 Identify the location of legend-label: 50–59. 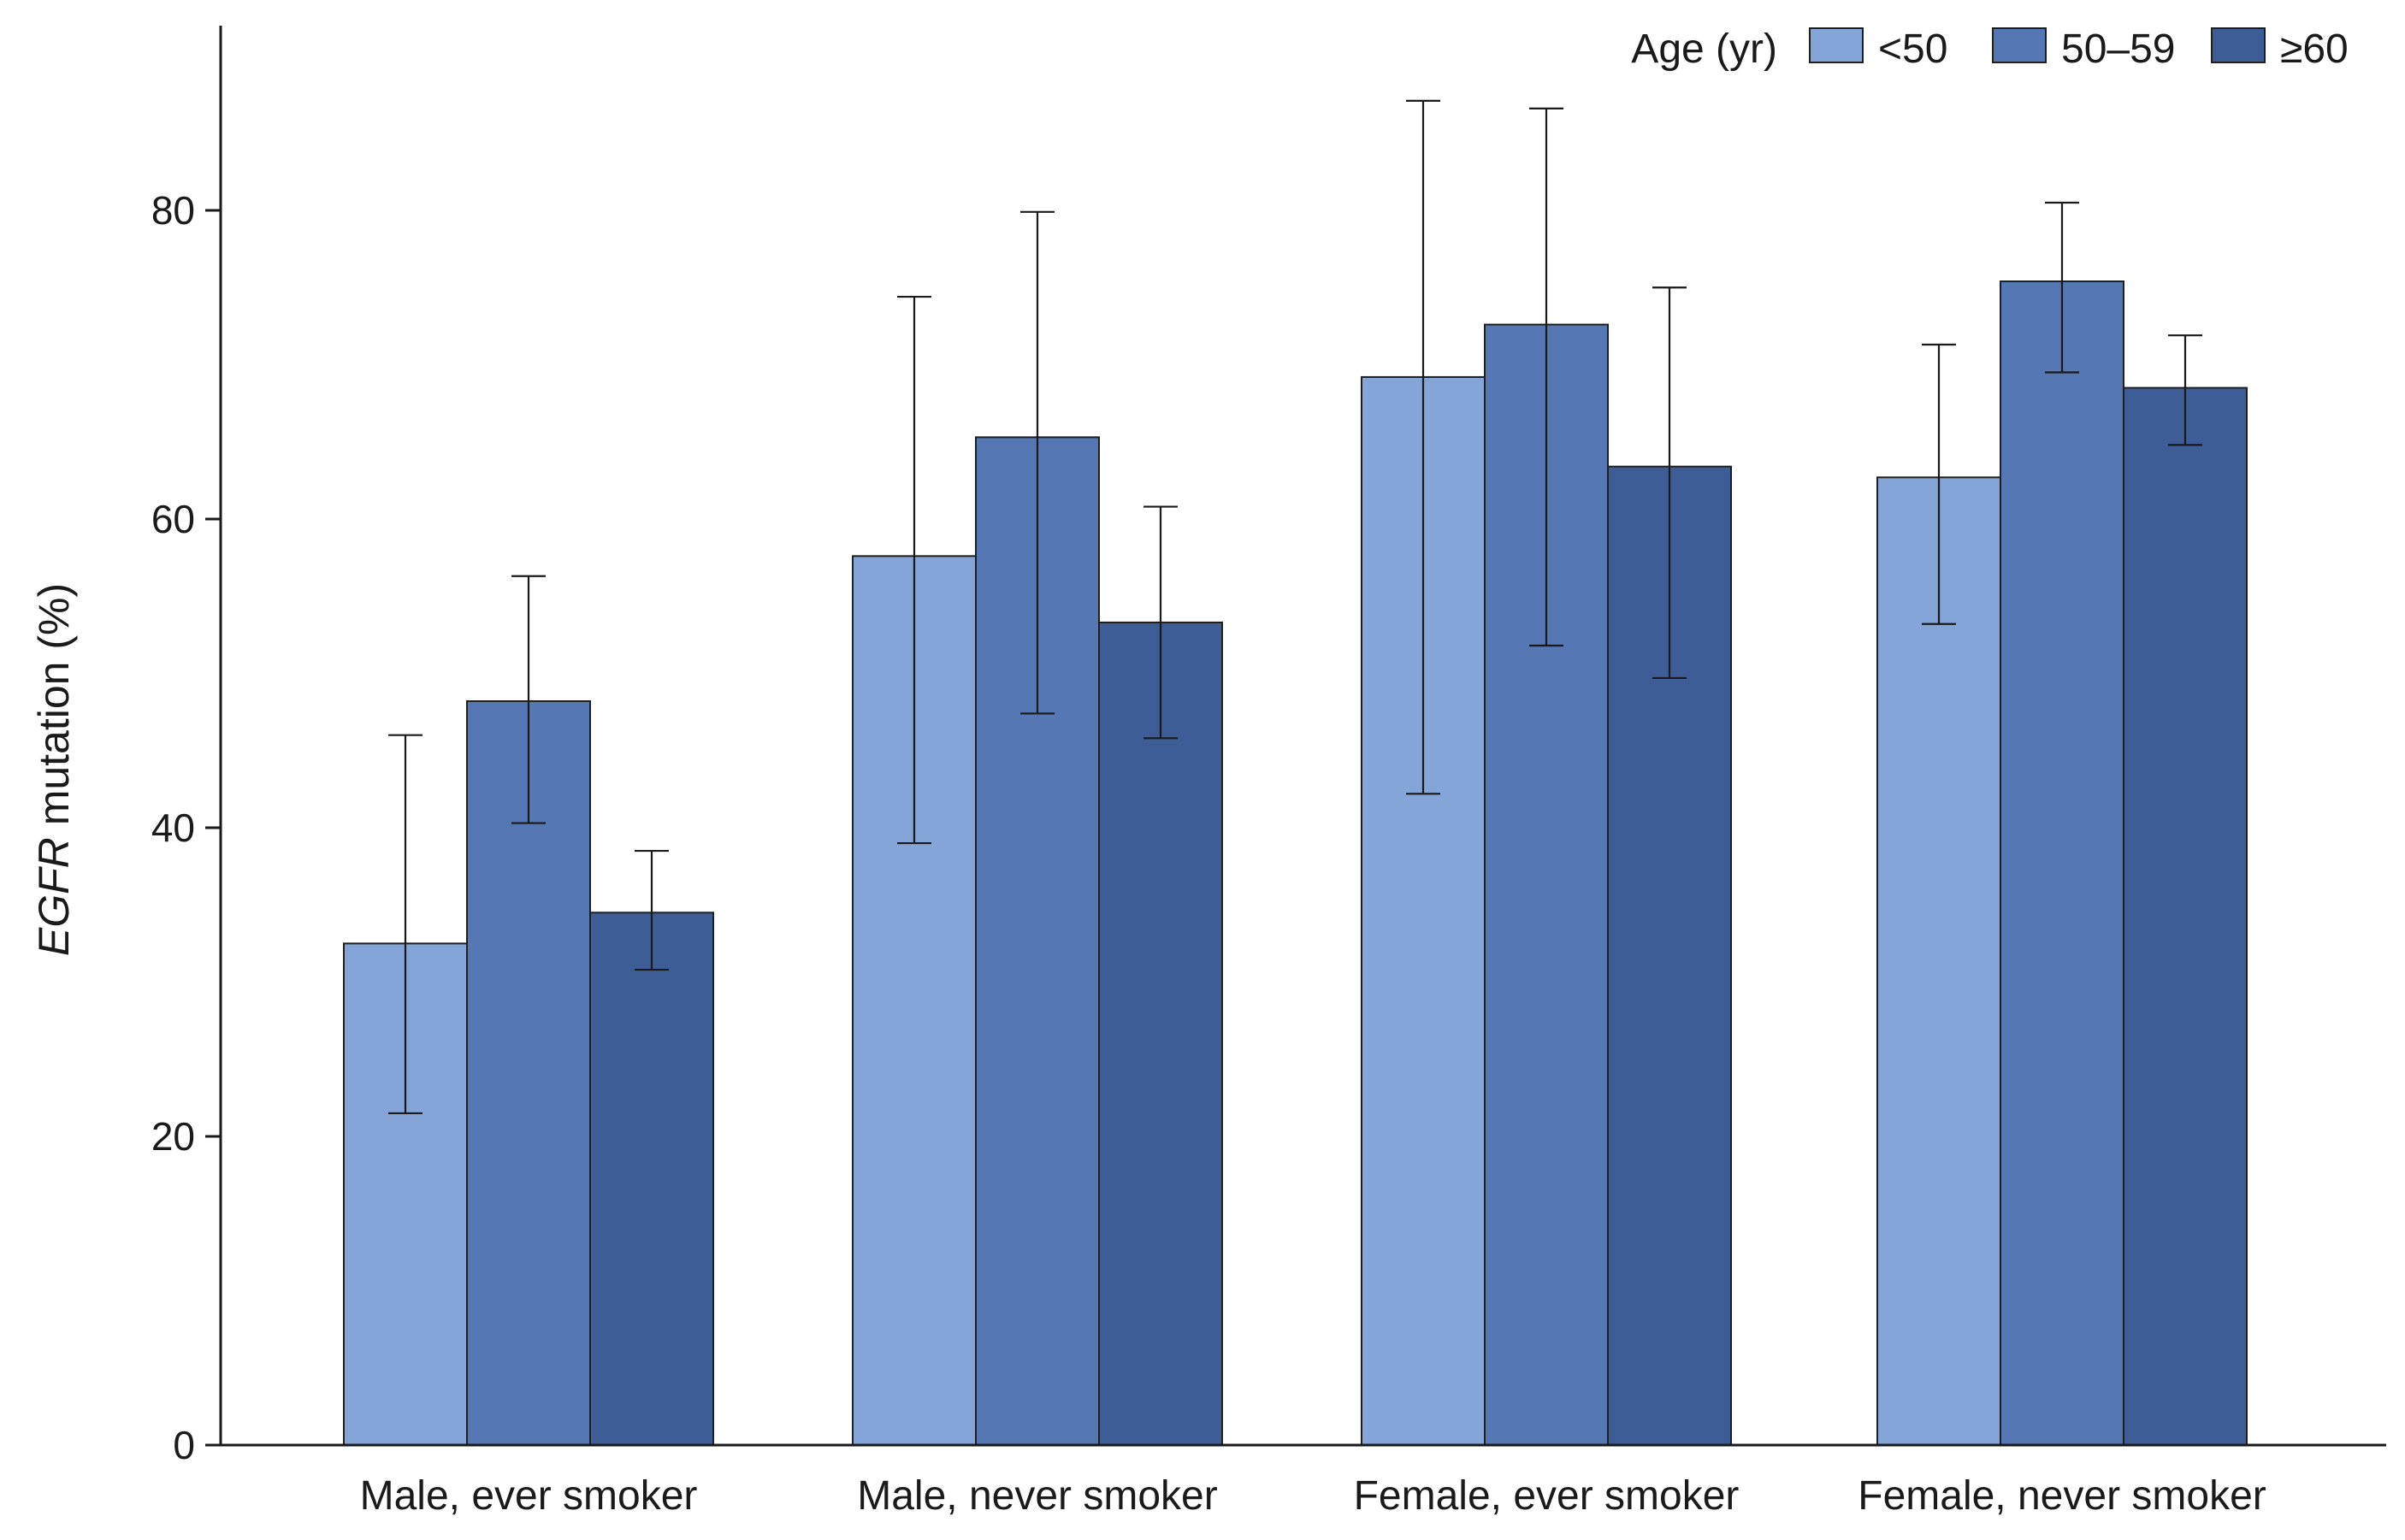
(2118, 50).